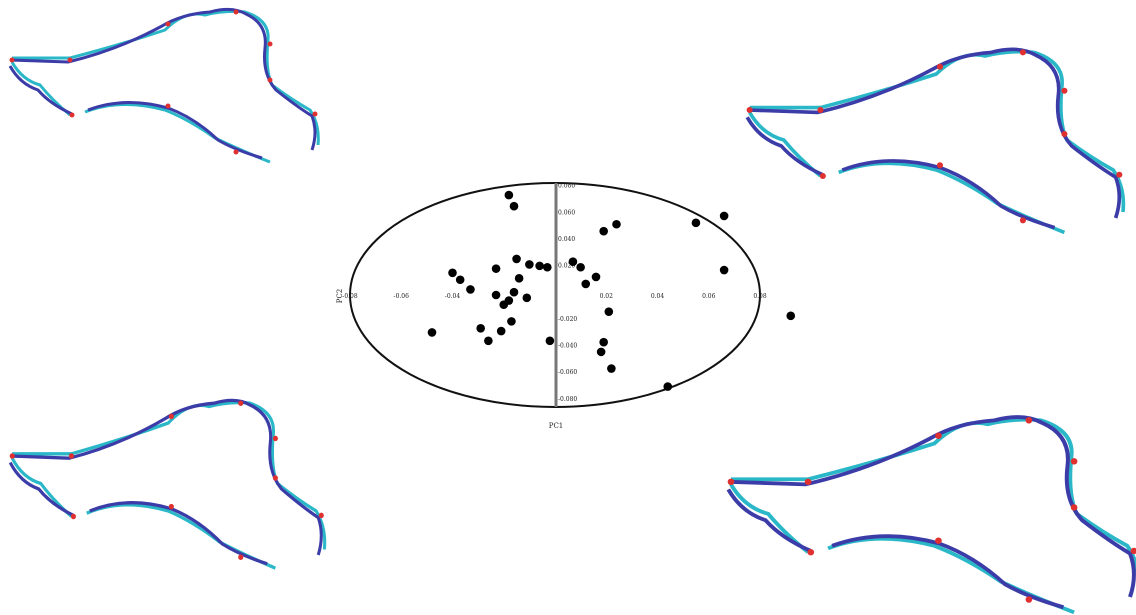  I want to click on x-tick-label-5: 0.04, so click(658, 296).